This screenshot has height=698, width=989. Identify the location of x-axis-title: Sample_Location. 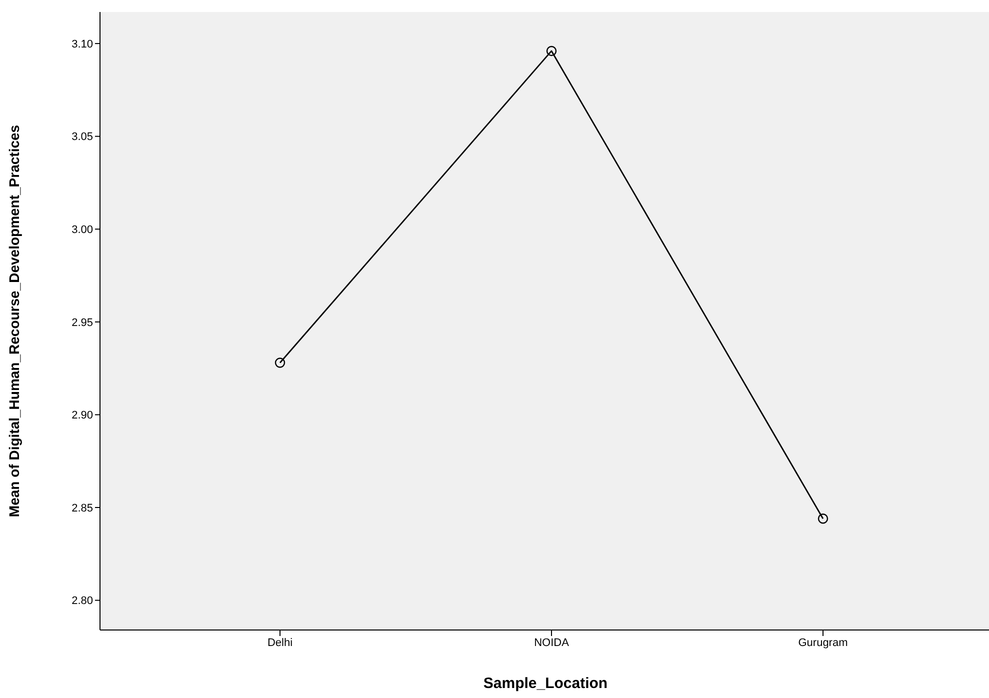
(545, 683).